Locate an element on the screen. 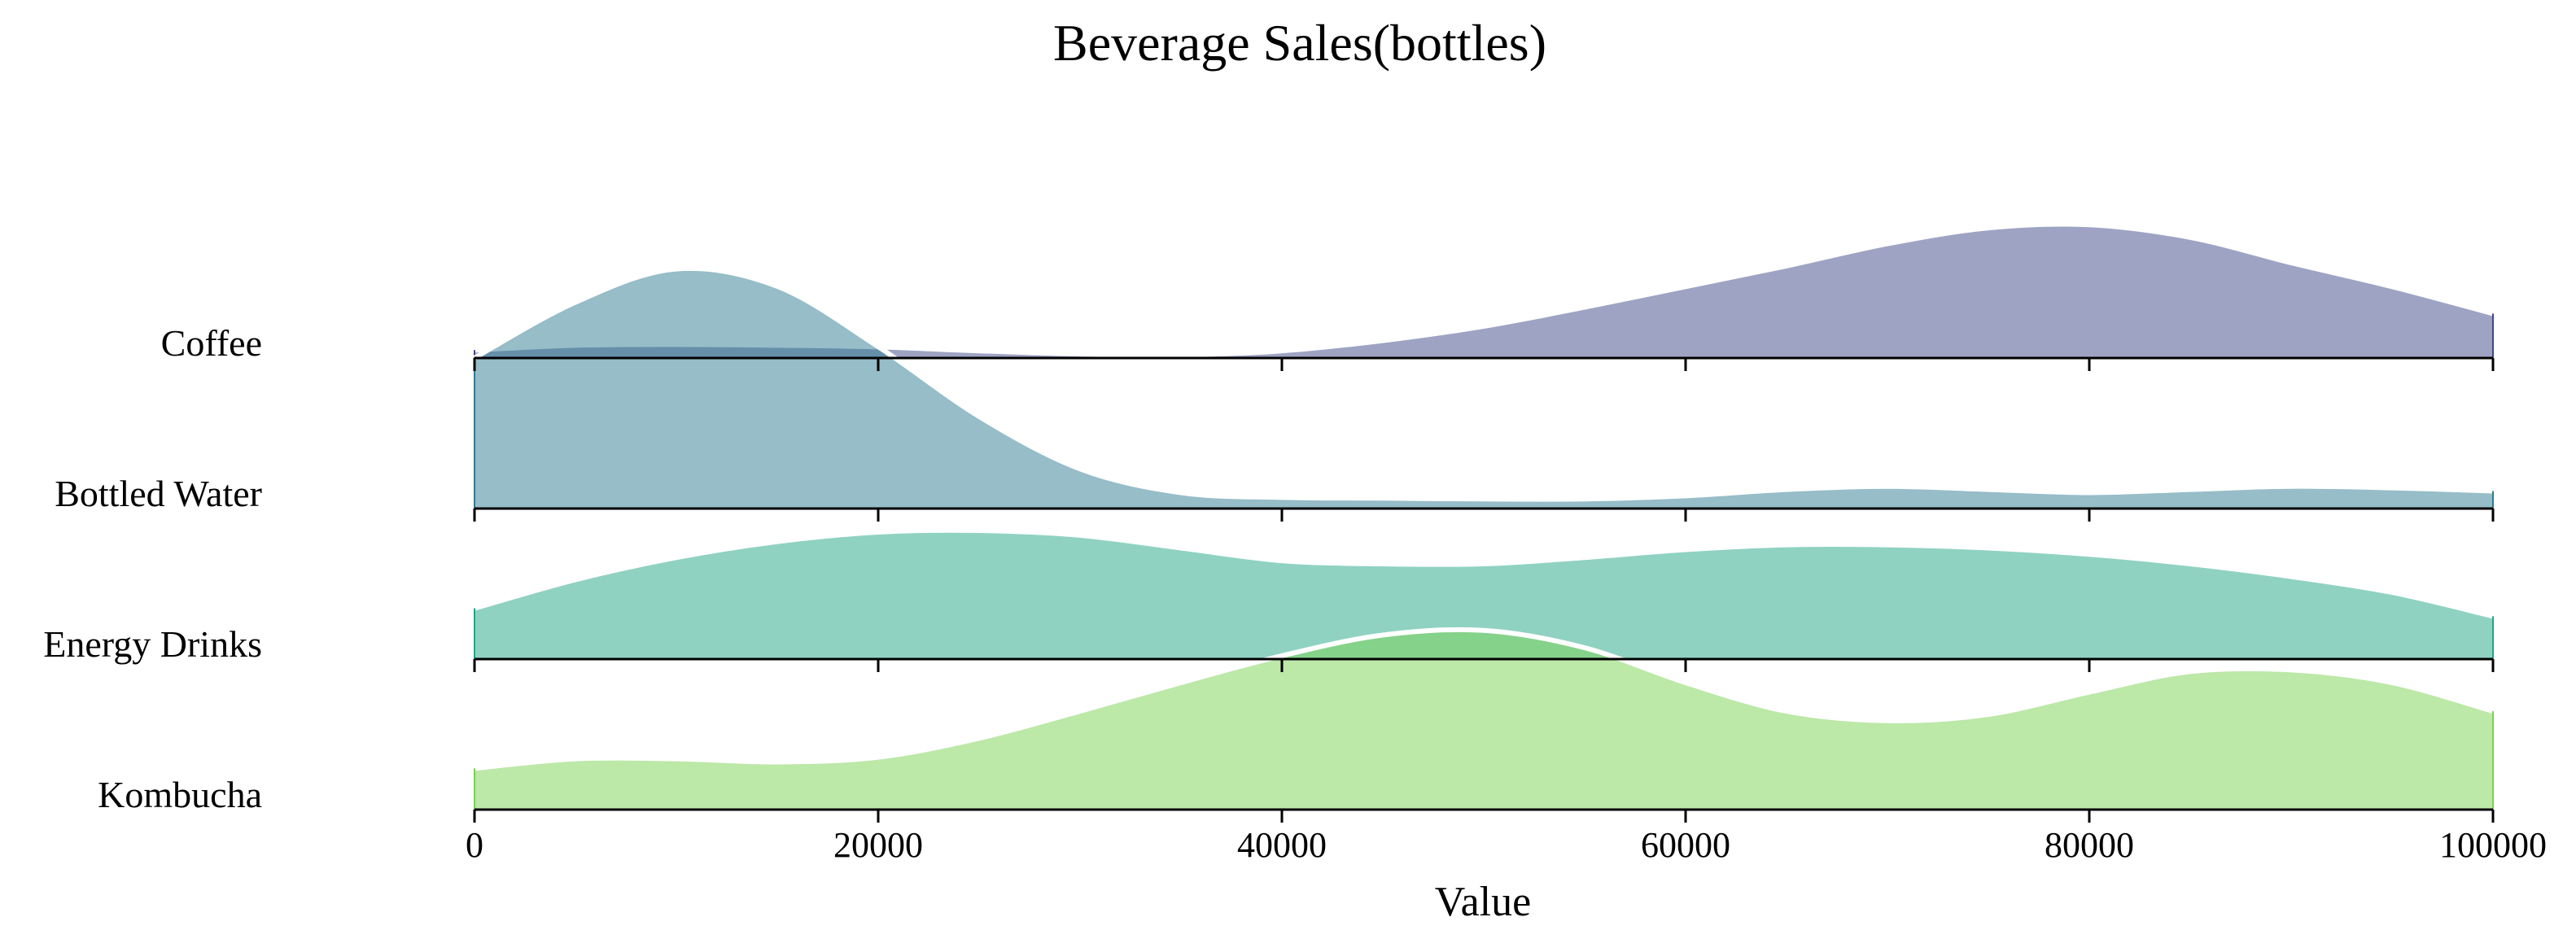 This screenshot has height=952, width=2576. ridge-area-energy-drinks is located at coordinates (1484, 595).